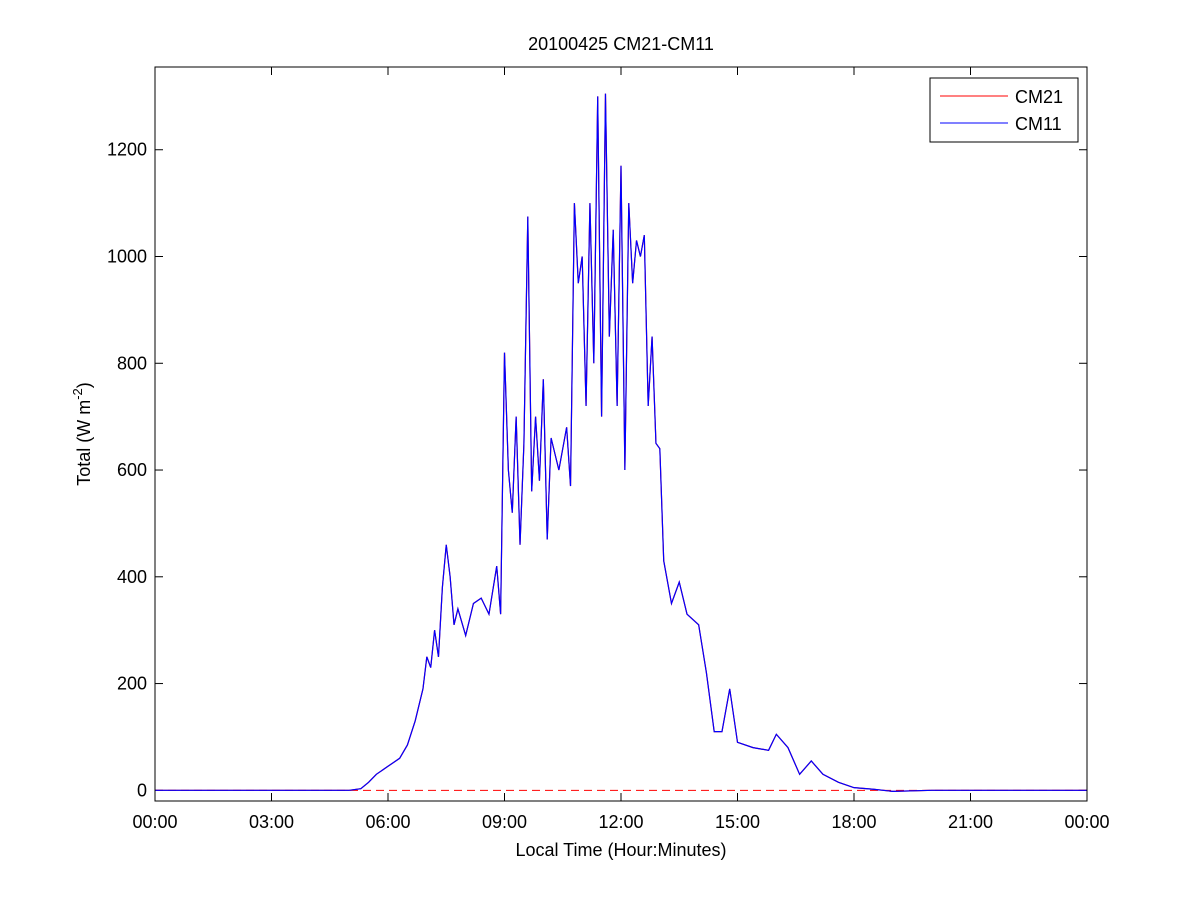 This screenshot has width=1201, height=906. Describe the element at coordinates (84, 385) in the screenshot. I see `y-label-end: )` at that location.